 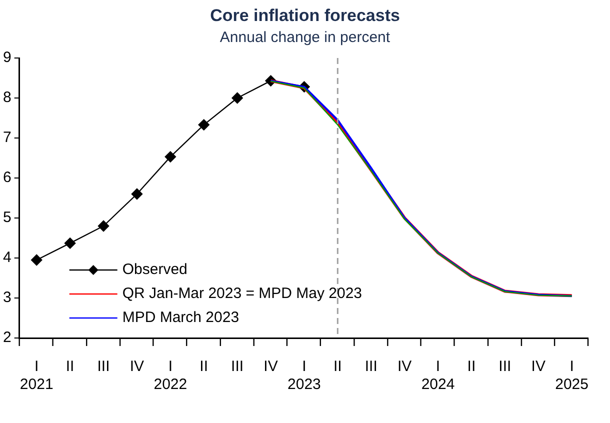 What do you see at coordinates (242, 293) in the screenshot?
I see `legend-label: QR Jan-Mar 2023 = MPD May 2023` at bounding box center [242, 293].